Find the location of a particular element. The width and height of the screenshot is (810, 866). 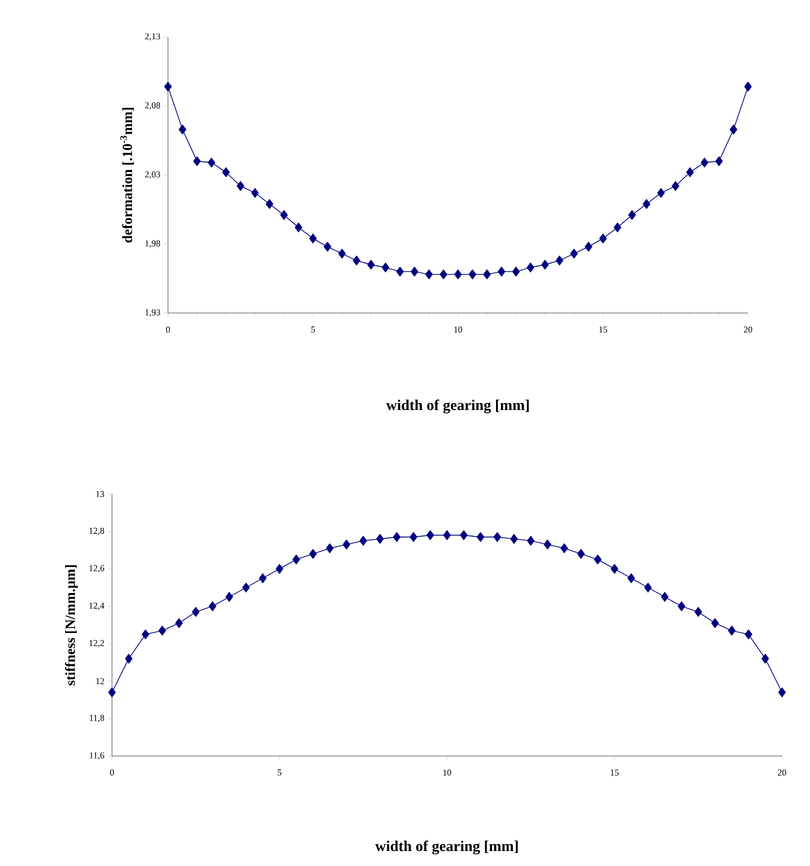

y-tick-label: 1,93 is located at coordinates (153, 313).